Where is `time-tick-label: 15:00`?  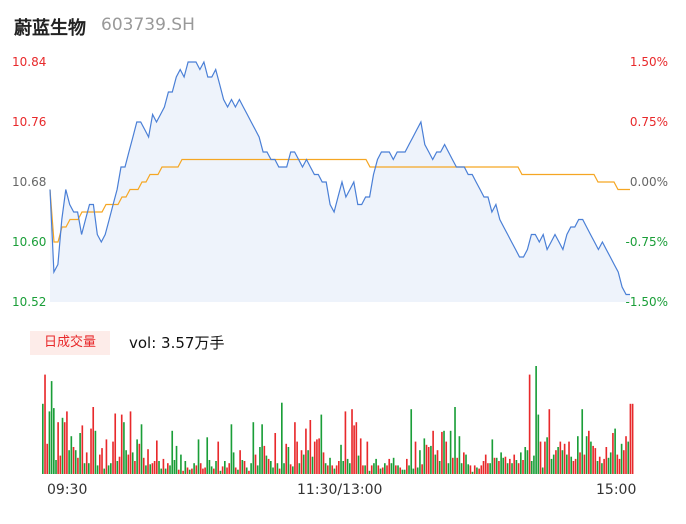
time-tick-label: 15:00 is located at coordinates (616, 490).